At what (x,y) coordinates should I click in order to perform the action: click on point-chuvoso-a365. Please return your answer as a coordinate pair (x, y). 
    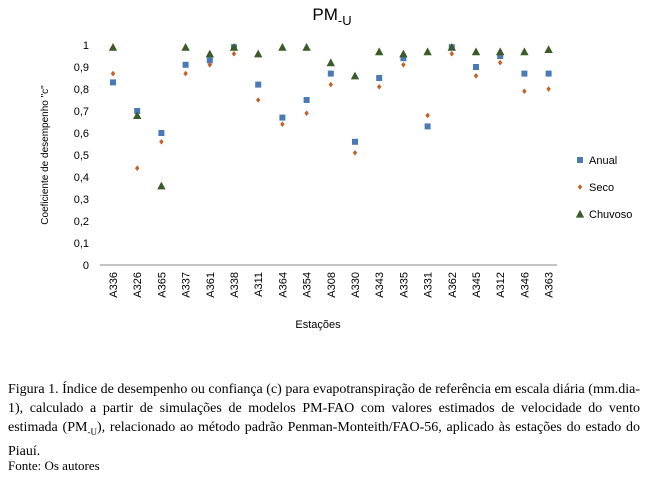
    Looking at the image, I should click on (161, 185).